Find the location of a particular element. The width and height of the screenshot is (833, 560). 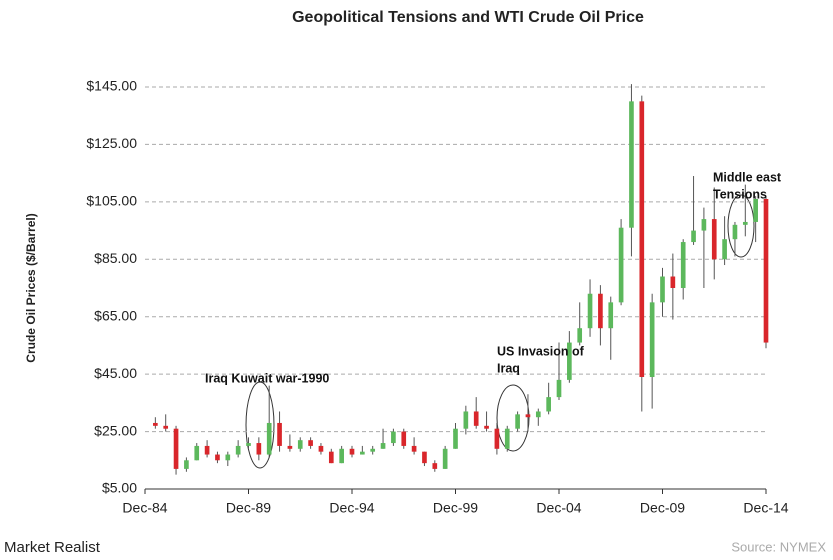

annotation: Tensions is located at coordinates (740, 194).